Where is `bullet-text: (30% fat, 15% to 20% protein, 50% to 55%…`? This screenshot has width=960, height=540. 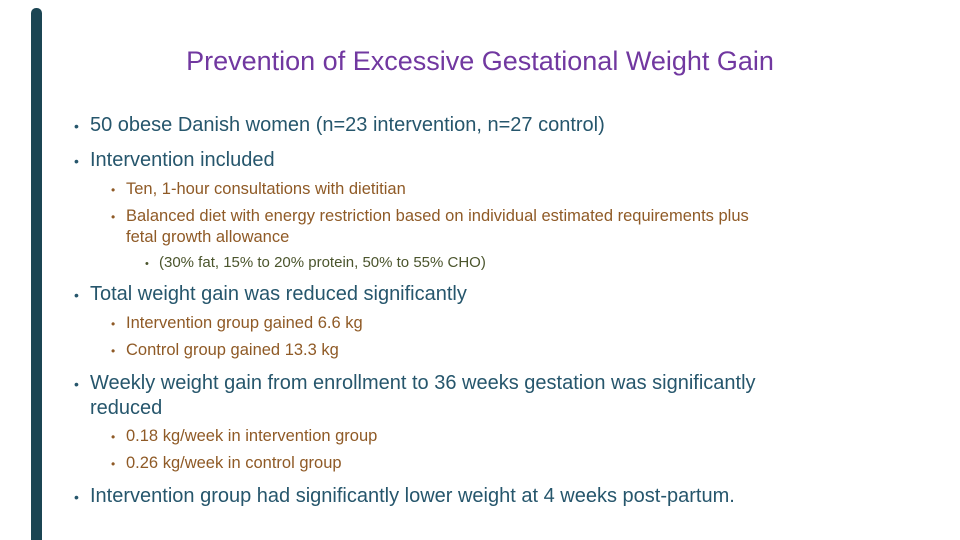
bullet-text: (30% fat, 15% to 20% protein, 50% to 55%… is located at coordinates (322, 263).